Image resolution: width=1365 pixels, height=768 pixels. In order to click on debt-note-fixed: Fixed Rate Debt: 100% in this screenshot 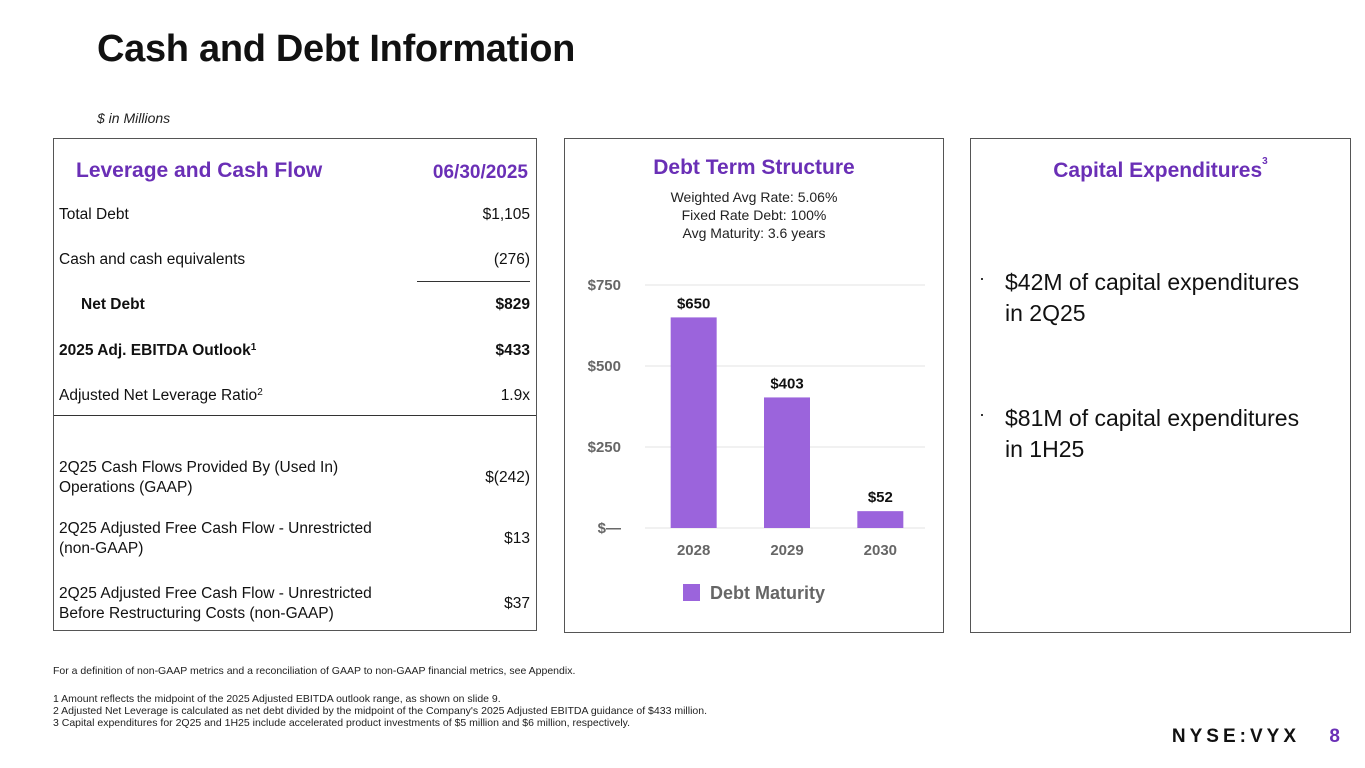, I will do `click(754, 215)`.